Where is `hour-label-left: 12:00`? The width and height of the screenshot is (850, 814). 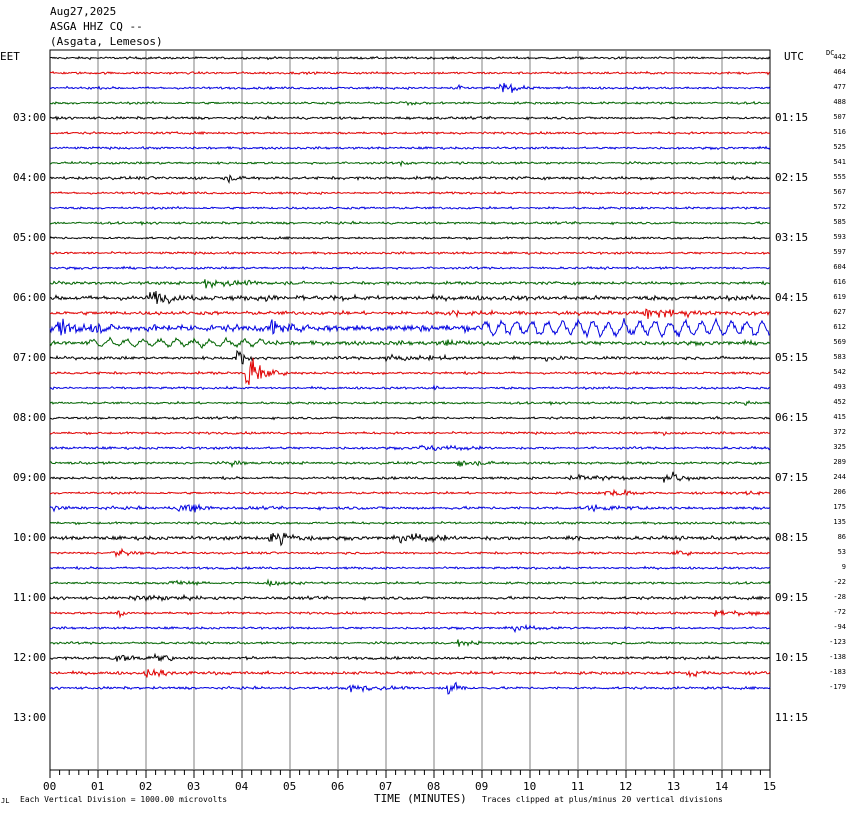 hour-label-left: 12:00 is located at coordinates (30, 657).